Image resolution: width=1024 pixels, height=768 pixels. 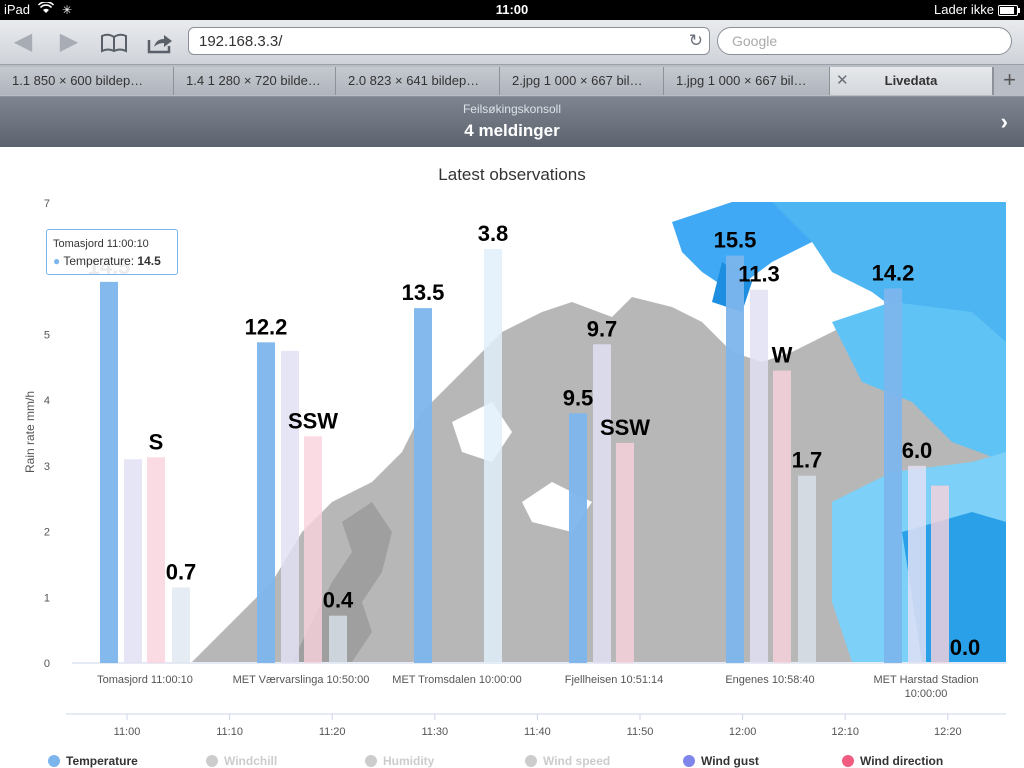 I want to click on bar-data-label: 1.7, so click(x=807, y=460).